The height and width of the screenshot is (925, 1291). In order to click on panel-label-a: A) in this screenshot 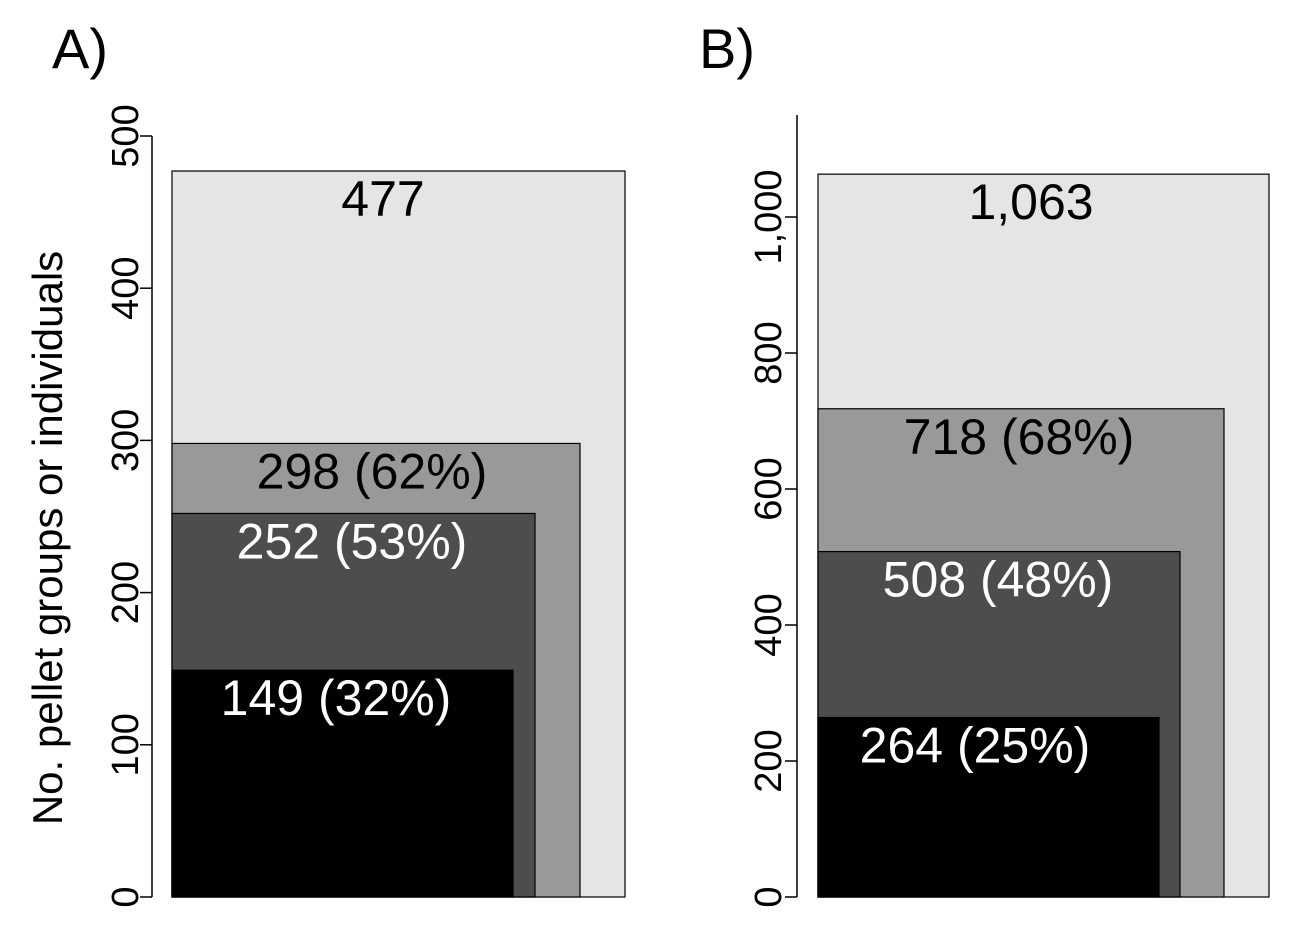, I will do `click(80, 48)`.